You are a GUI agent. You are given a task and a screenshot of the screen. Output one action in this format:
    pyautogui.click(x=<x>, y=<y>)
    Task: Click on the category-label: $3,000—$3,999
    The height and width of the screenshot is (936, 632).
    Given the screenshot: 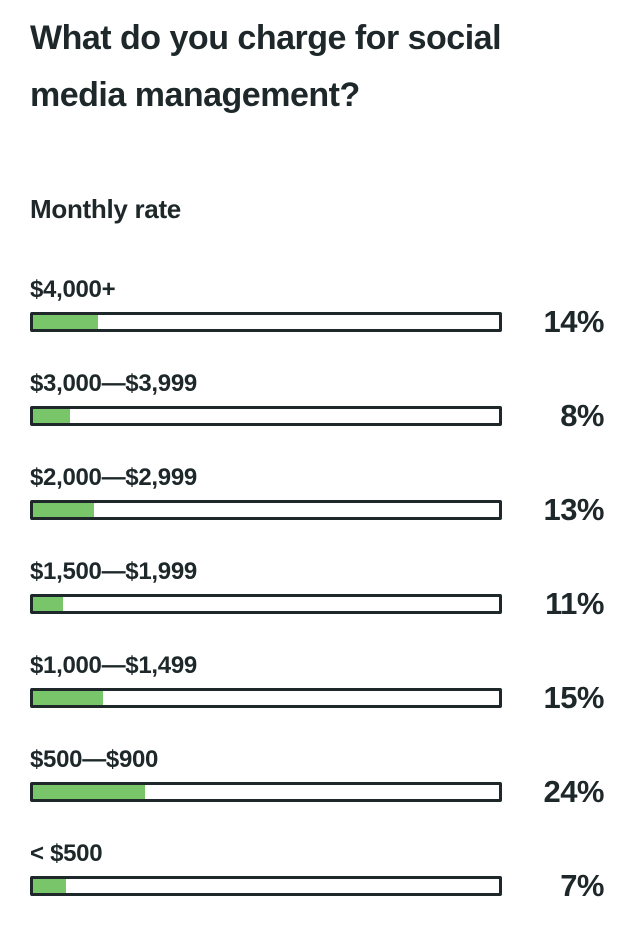 What is the action you would take?
    pyautogui.click(x=113, y=383)
    